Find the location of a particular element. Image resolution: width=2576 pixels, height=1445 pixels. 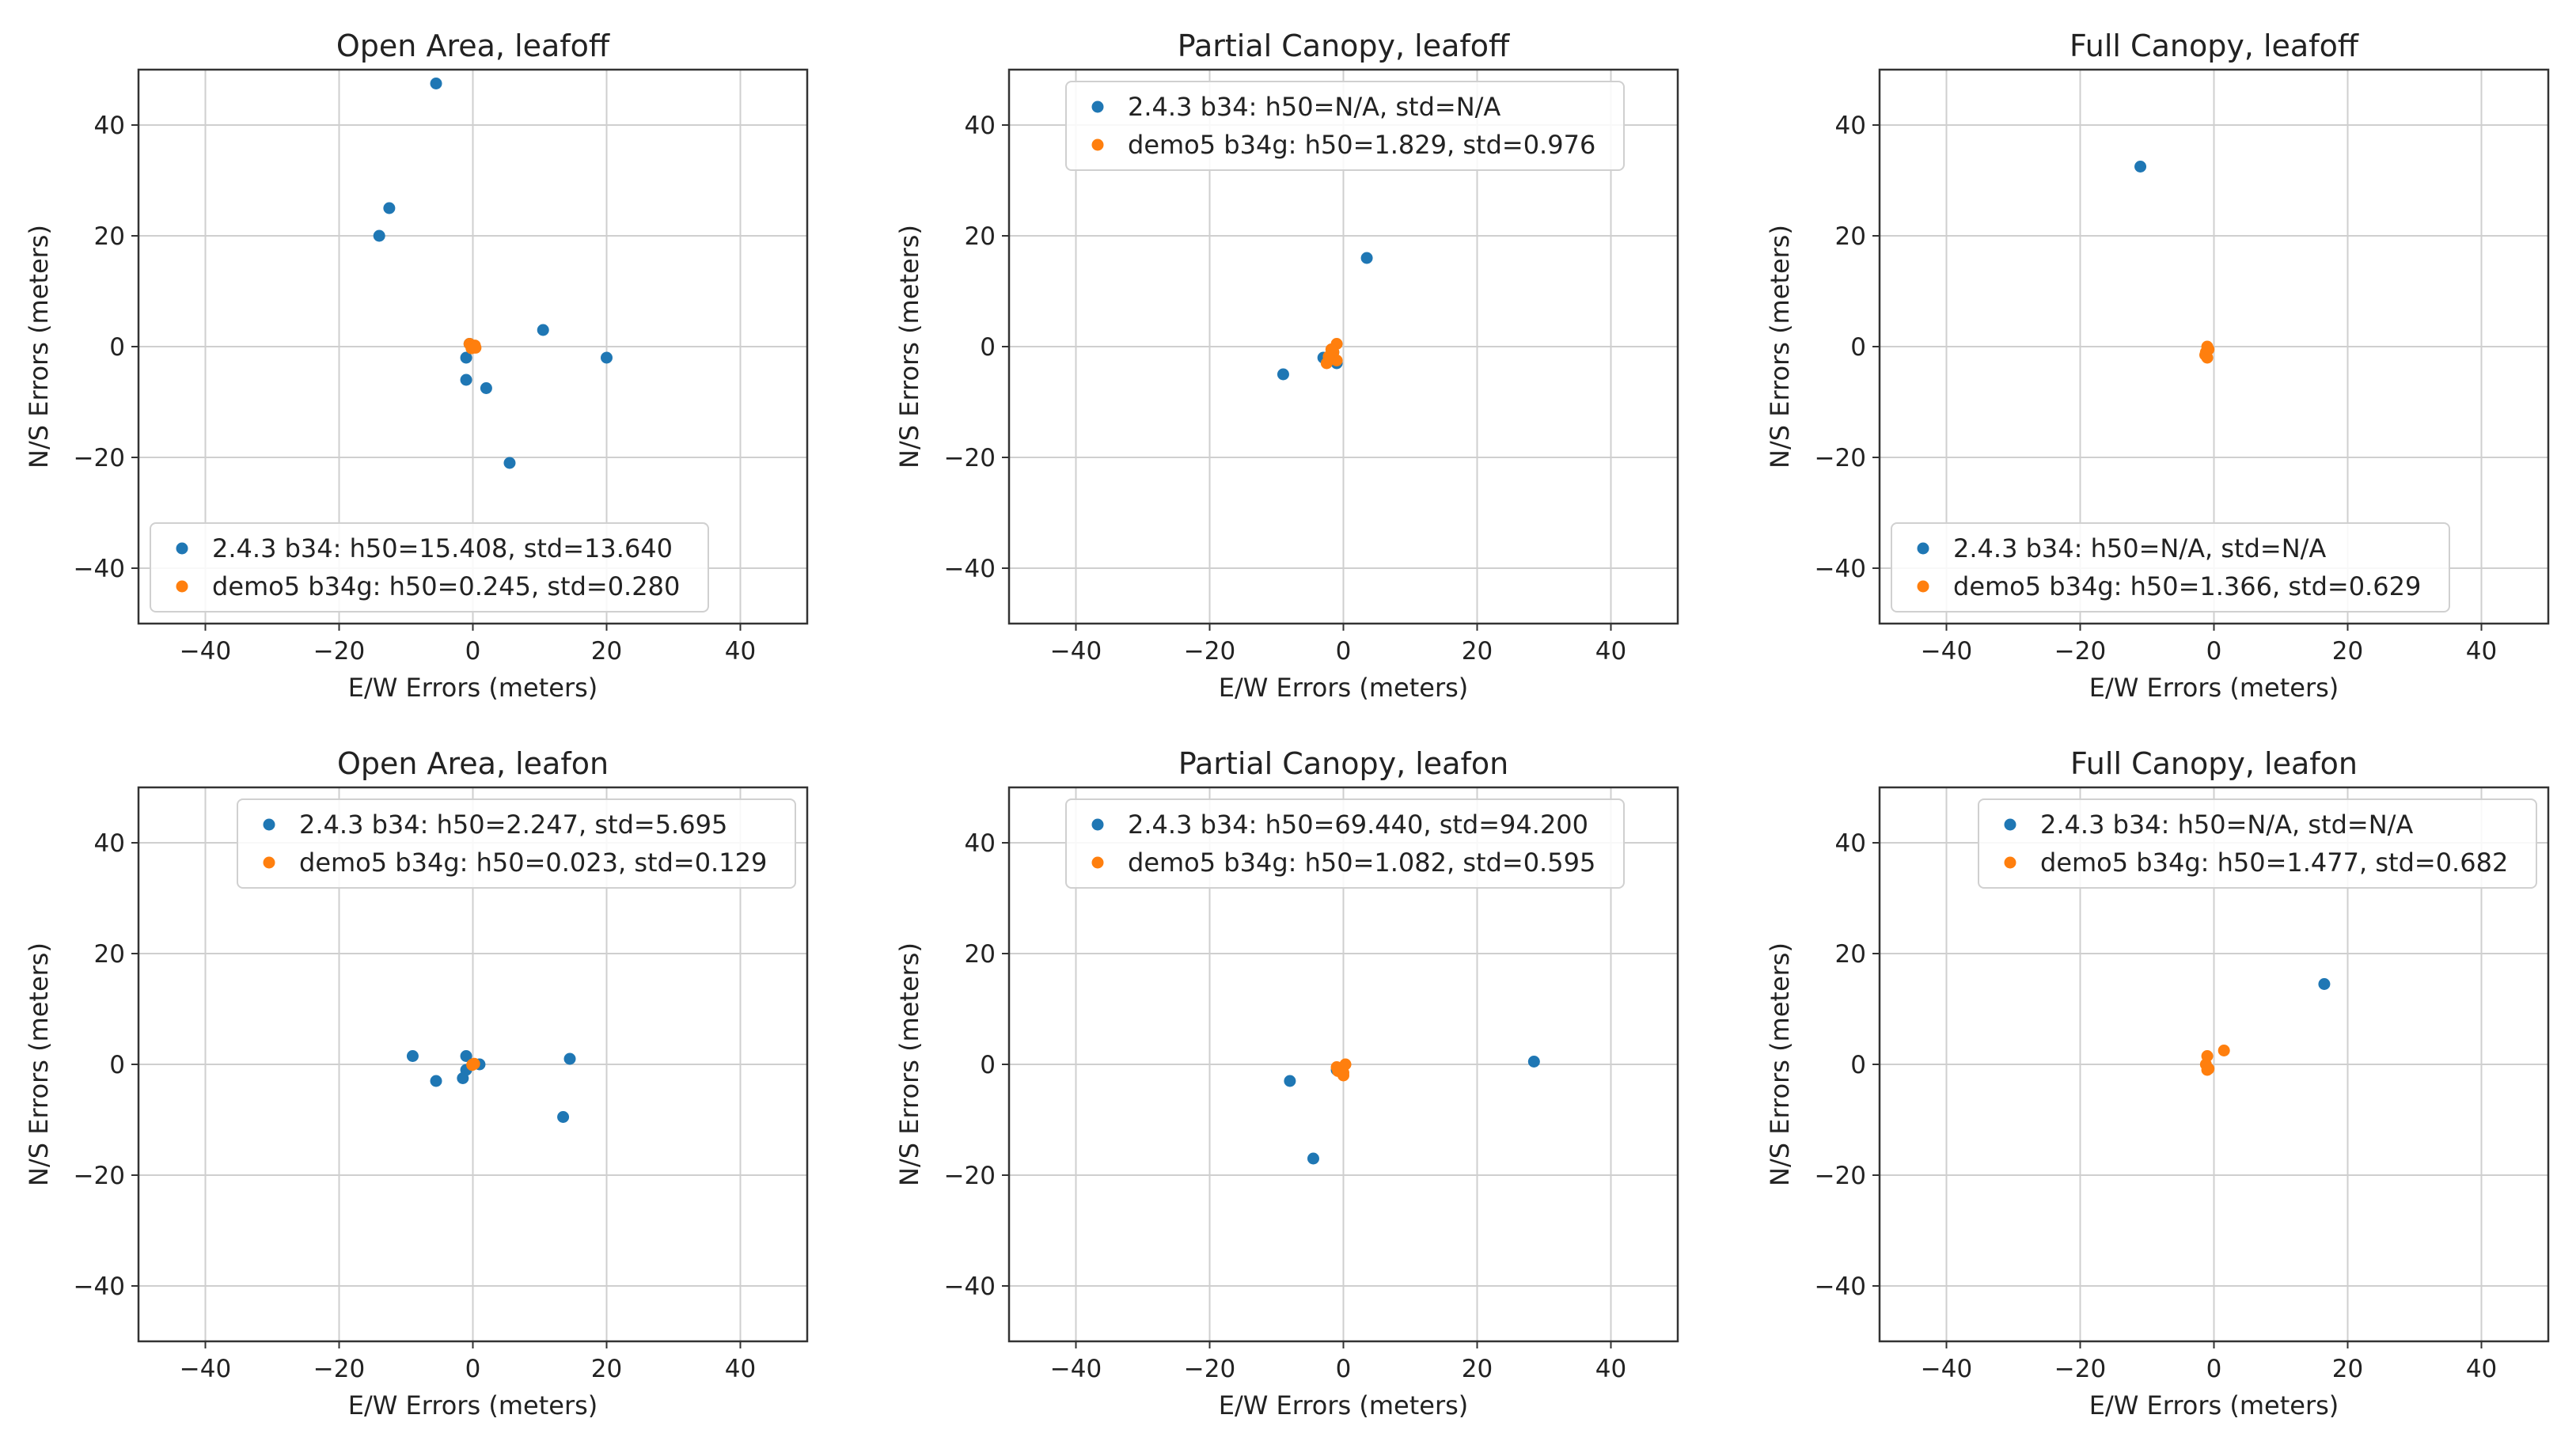

legend-entry: 2.4.3 b34: h50=2.247, std=5.695 is located at coordinates (513, 825).